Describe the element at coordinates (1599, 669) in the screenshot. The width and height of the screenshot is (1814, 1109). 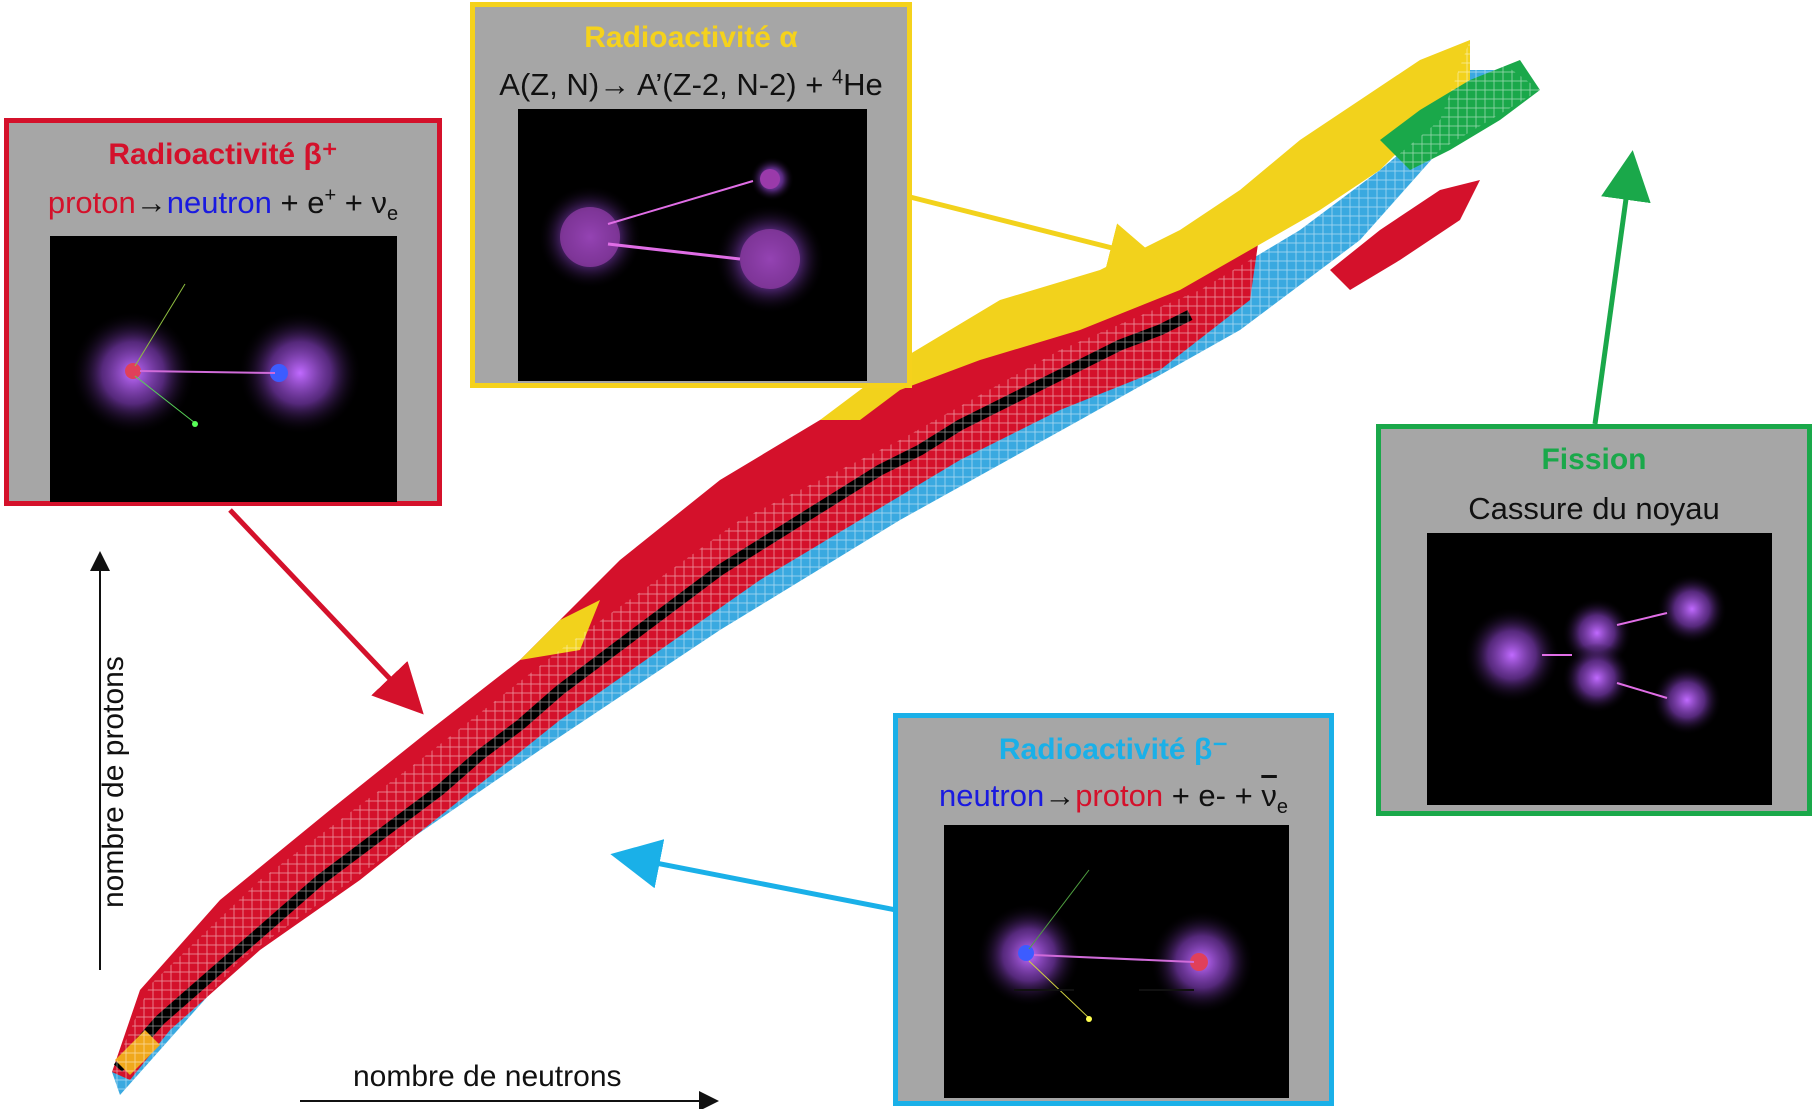
I see `fission-animation` at that location.